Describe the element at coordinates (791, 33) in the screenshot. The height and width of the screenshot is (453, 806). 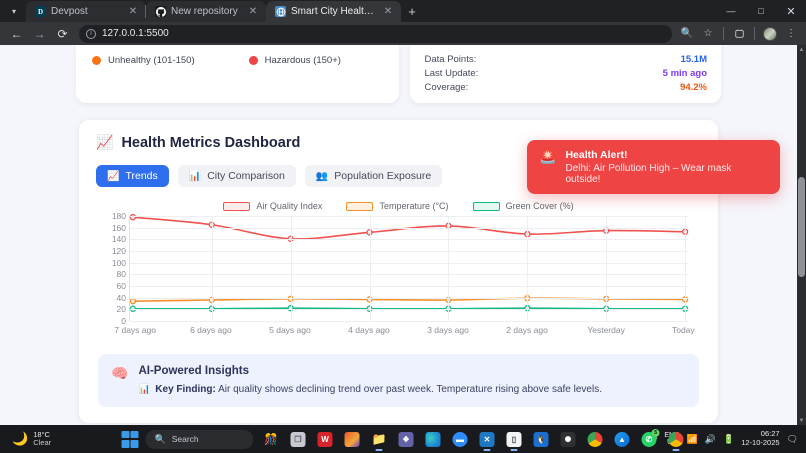
I see `browser-menu-icon: ⋮` at that location.